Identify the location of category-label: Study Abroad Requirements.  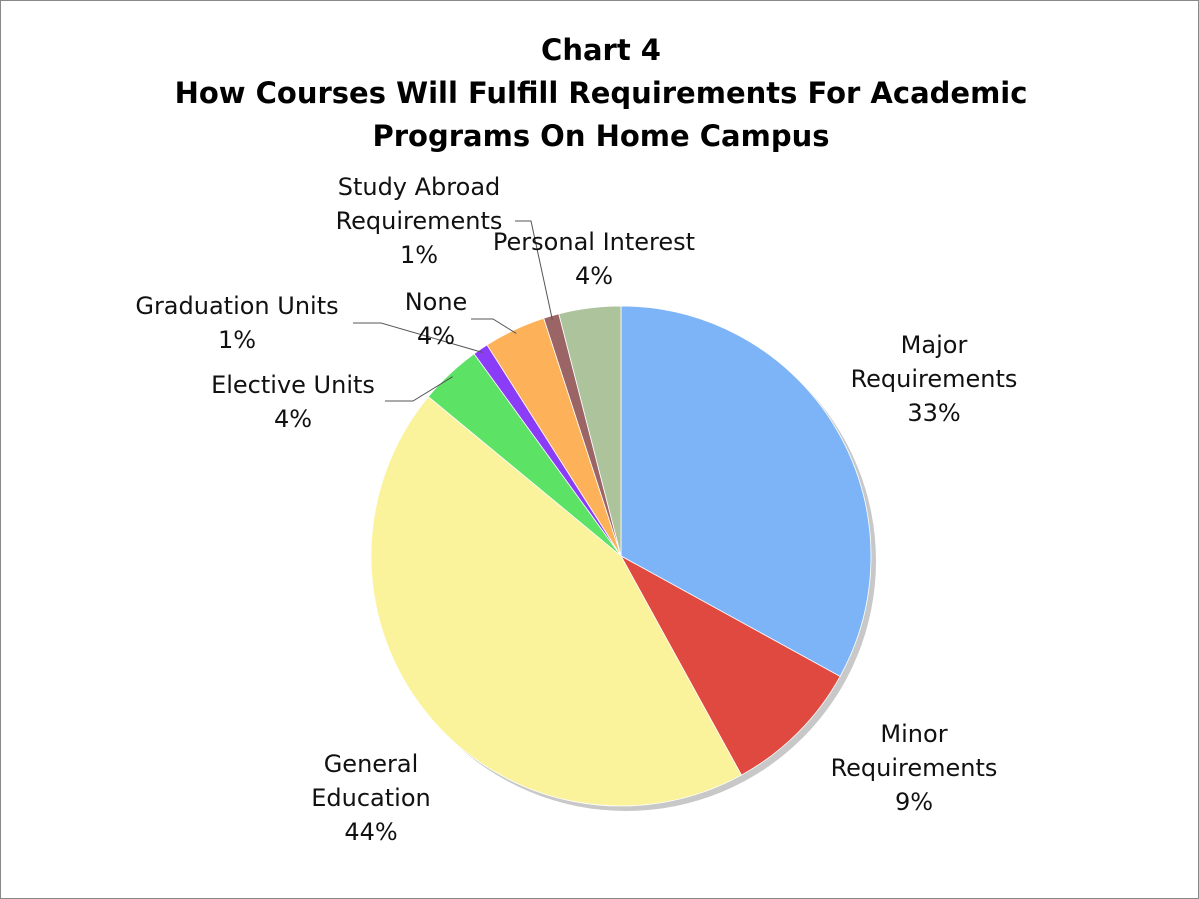
(419, 204).